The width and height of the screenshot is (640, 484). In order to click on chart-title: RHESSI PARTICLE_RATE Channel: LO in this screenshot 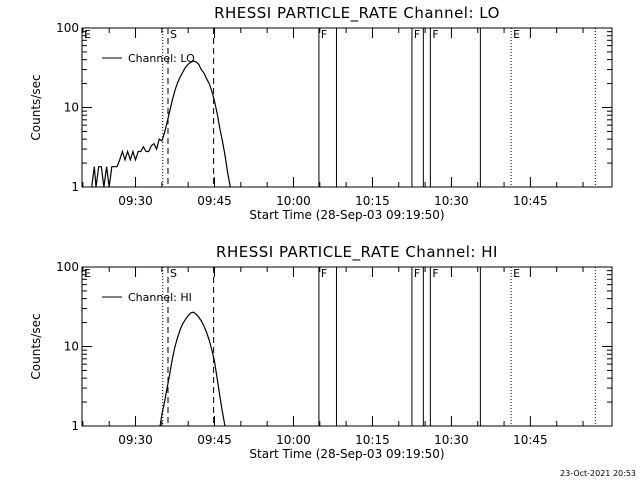, I will do `click(357, 13)`.